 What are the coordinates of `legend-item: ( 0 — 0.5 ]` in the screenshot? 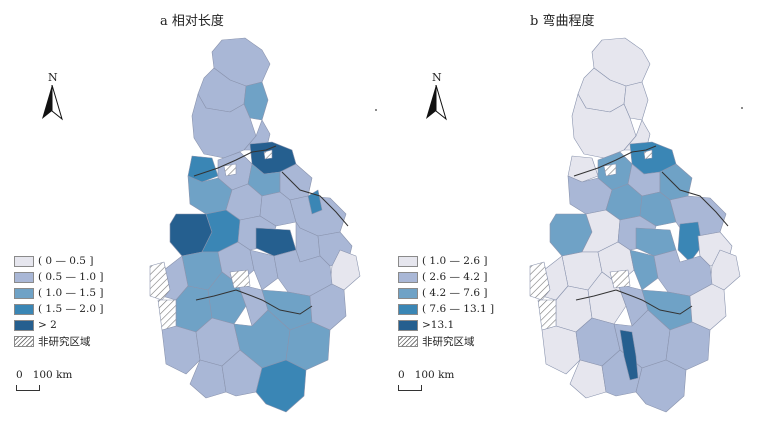 It's located at (58, 261).